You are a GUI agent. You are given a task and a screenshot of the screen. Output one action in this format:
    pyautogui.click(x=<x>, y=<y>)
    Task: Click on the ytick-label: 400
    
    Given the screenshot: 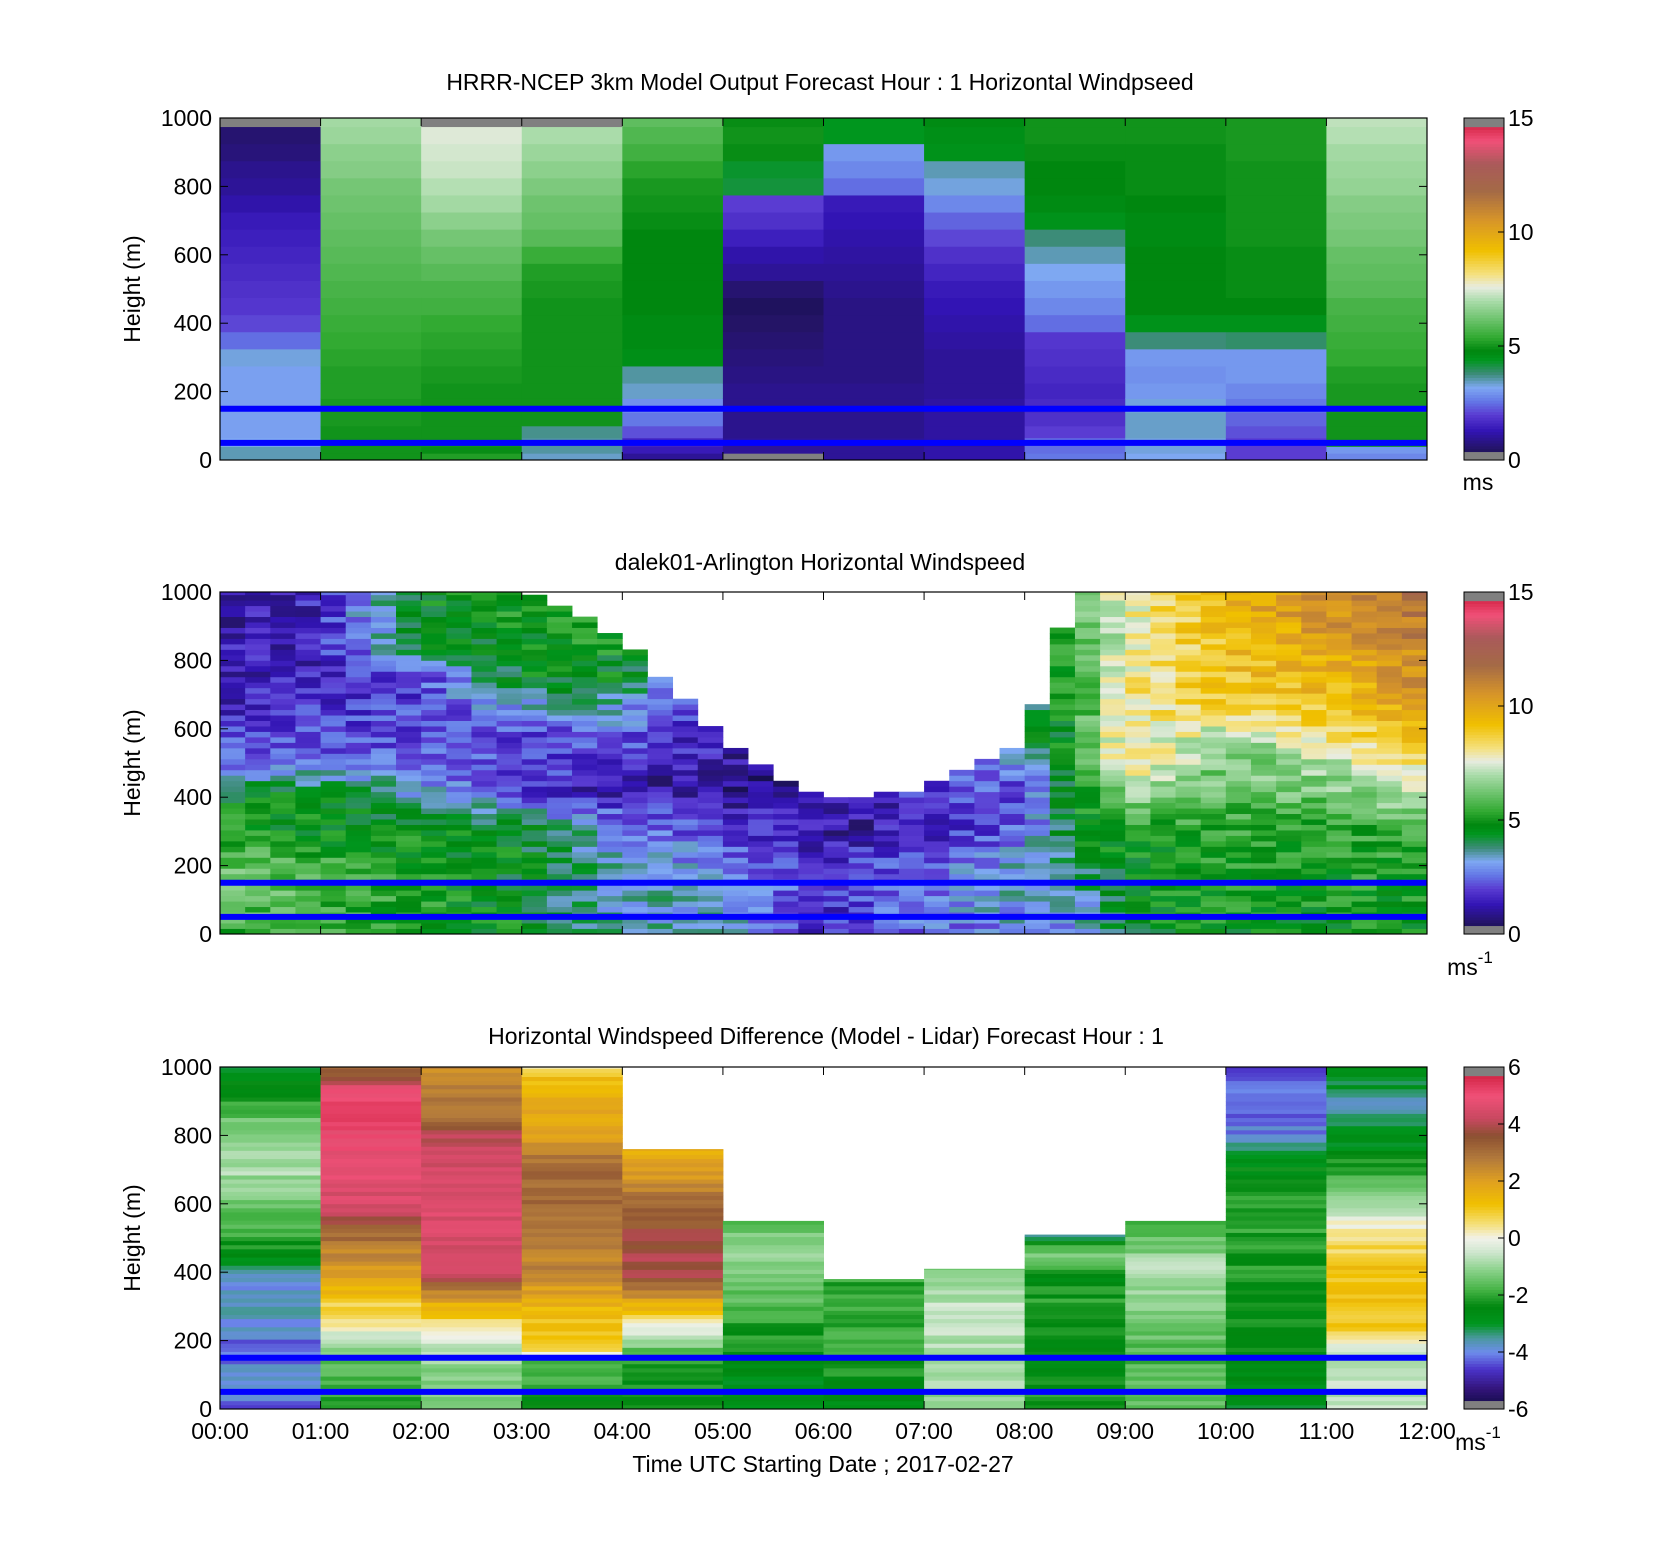 What is the action you would take?
    pyautogui.click(x=193, y=323)
    